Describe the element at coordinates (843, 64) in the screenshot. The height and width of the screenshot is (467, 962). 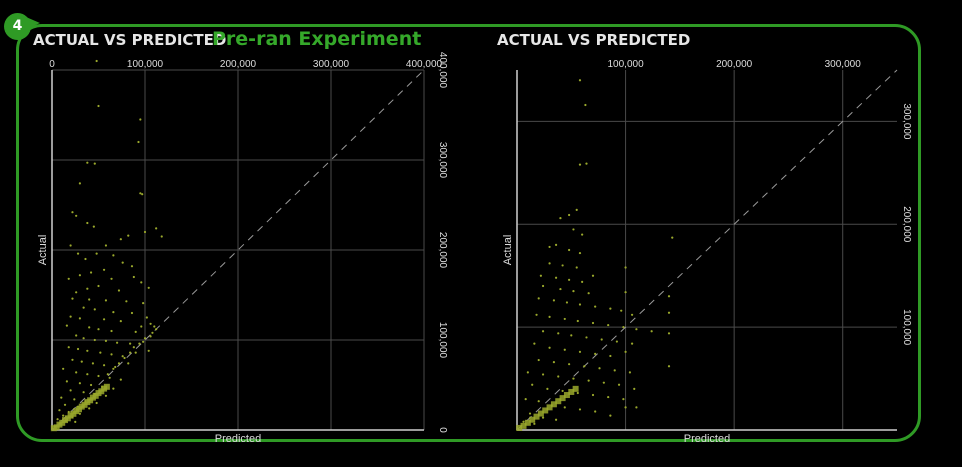
I see `x-tick-label: 300,000` at that location.